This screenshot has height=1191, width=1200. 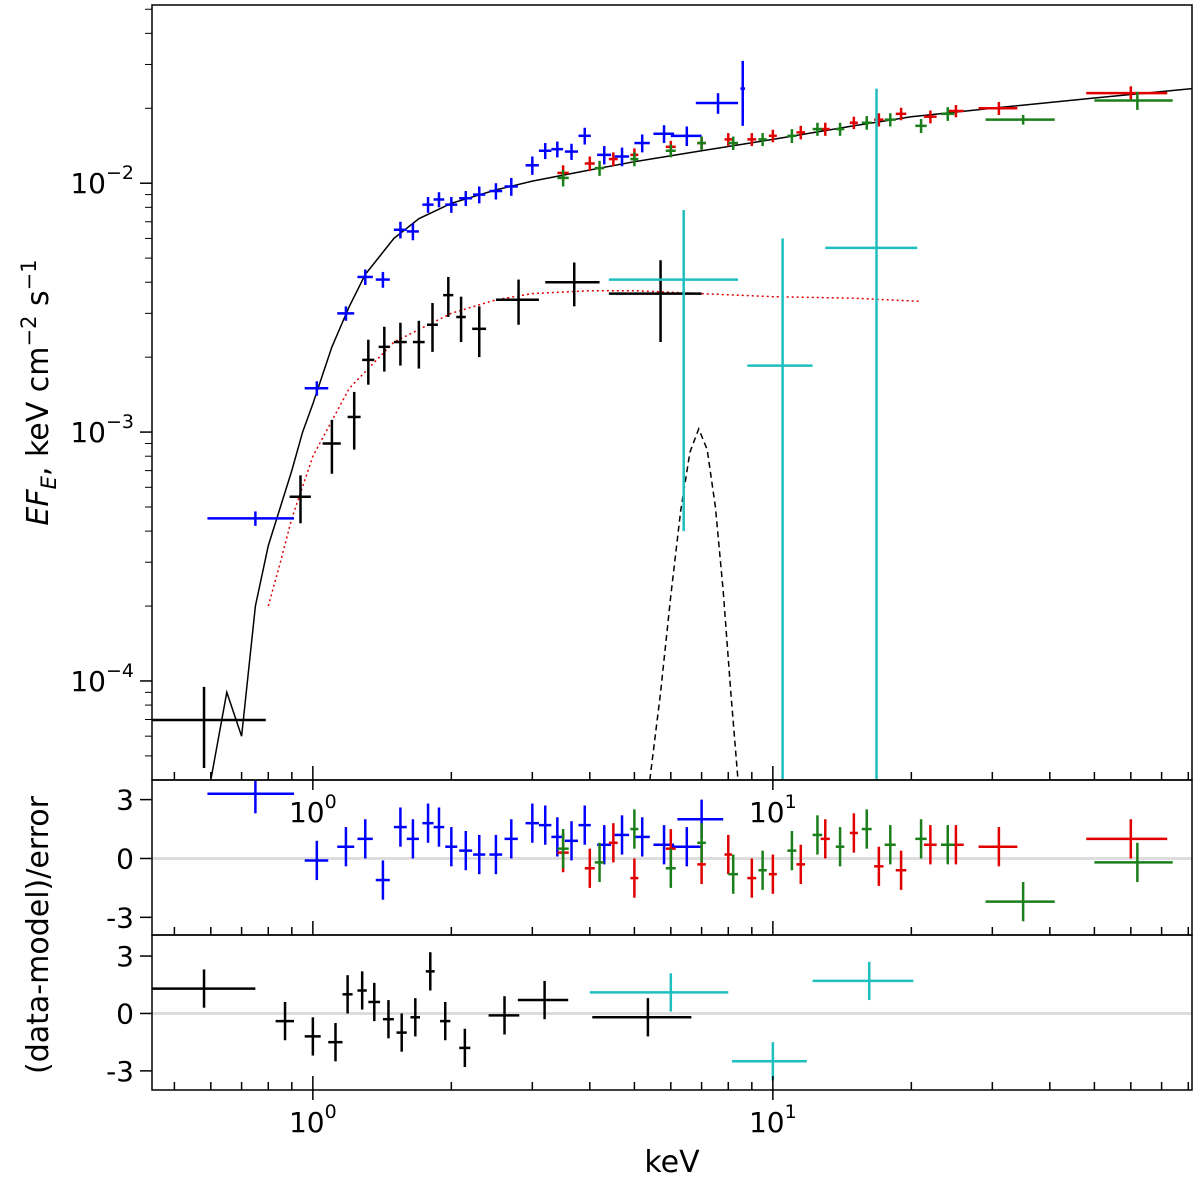 I want to click on y-tick-label: 10⁻⁴, so click(x=102, y=679).